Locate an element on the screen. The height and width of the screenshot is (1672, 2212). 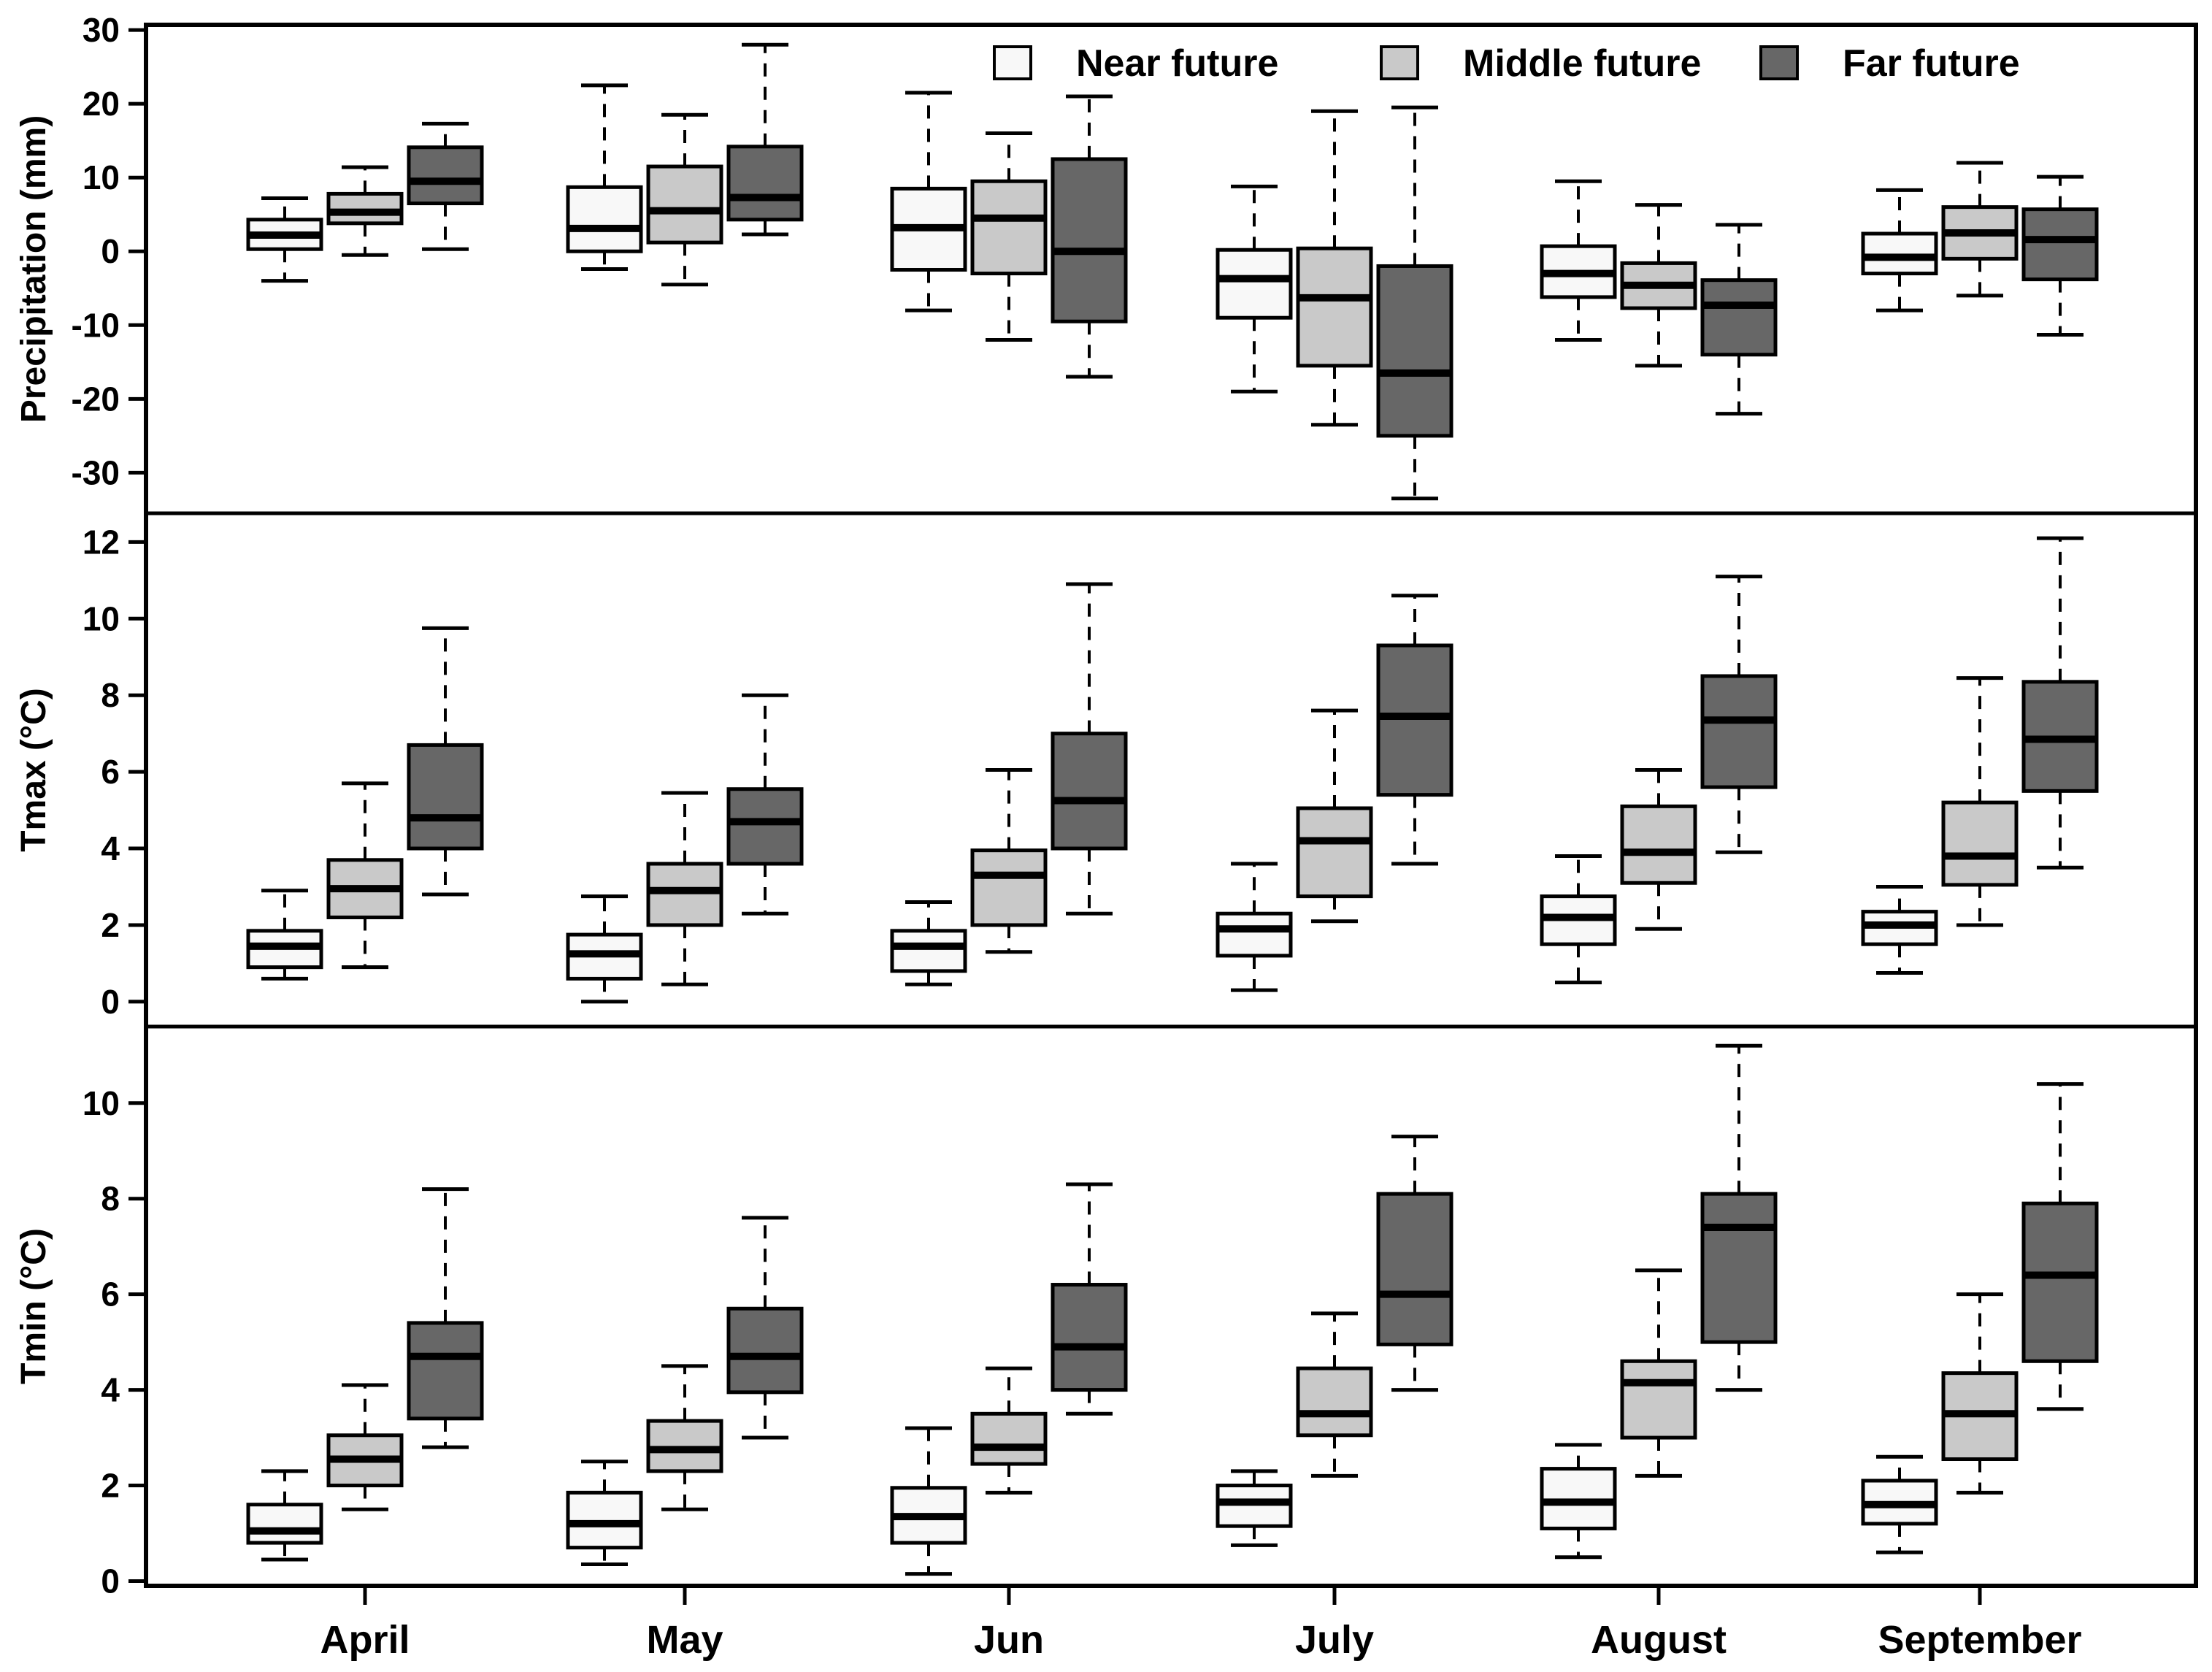
legend-label-near-future: Near future is located at coordinates (1177, 63).